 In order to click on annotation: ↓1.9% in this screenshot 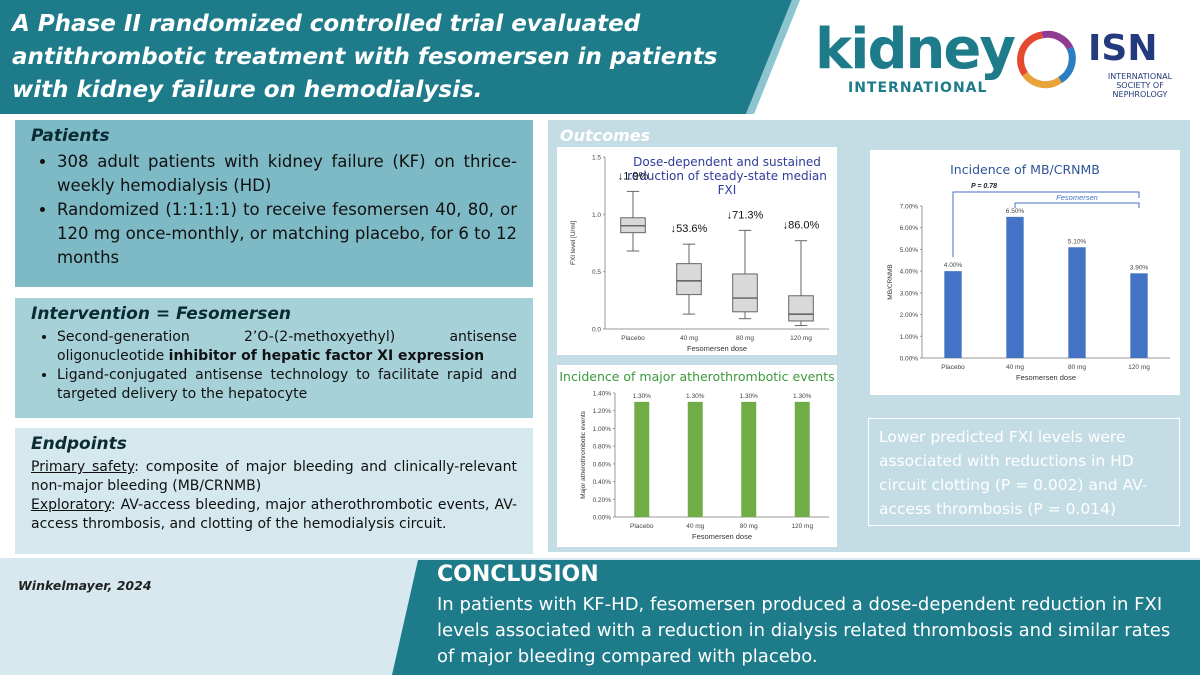, I will do `click(633, 176)`.